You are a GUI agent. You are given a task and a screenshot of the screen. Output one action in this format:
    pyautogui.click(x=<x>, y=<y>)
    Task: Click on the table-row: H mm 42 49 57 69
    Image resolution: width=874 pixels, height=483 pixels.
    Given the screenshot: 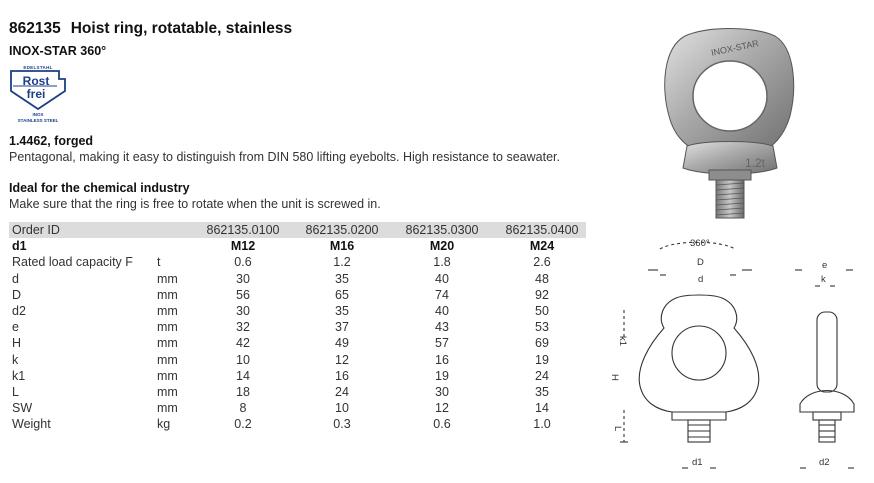 What is the action you would take?
    pyautogui.click(x=297, y=343)
    